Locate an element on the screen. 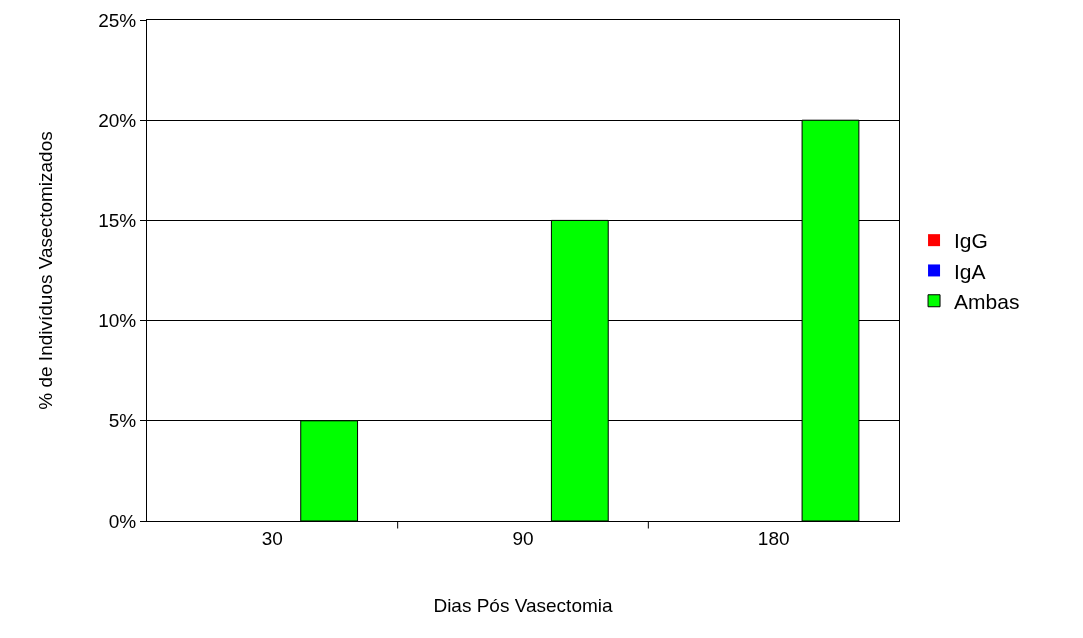 Image resolution: width=1083 pixels, height=638 pixels. x-tick-label: 180 is located at coordinates (773, 538).